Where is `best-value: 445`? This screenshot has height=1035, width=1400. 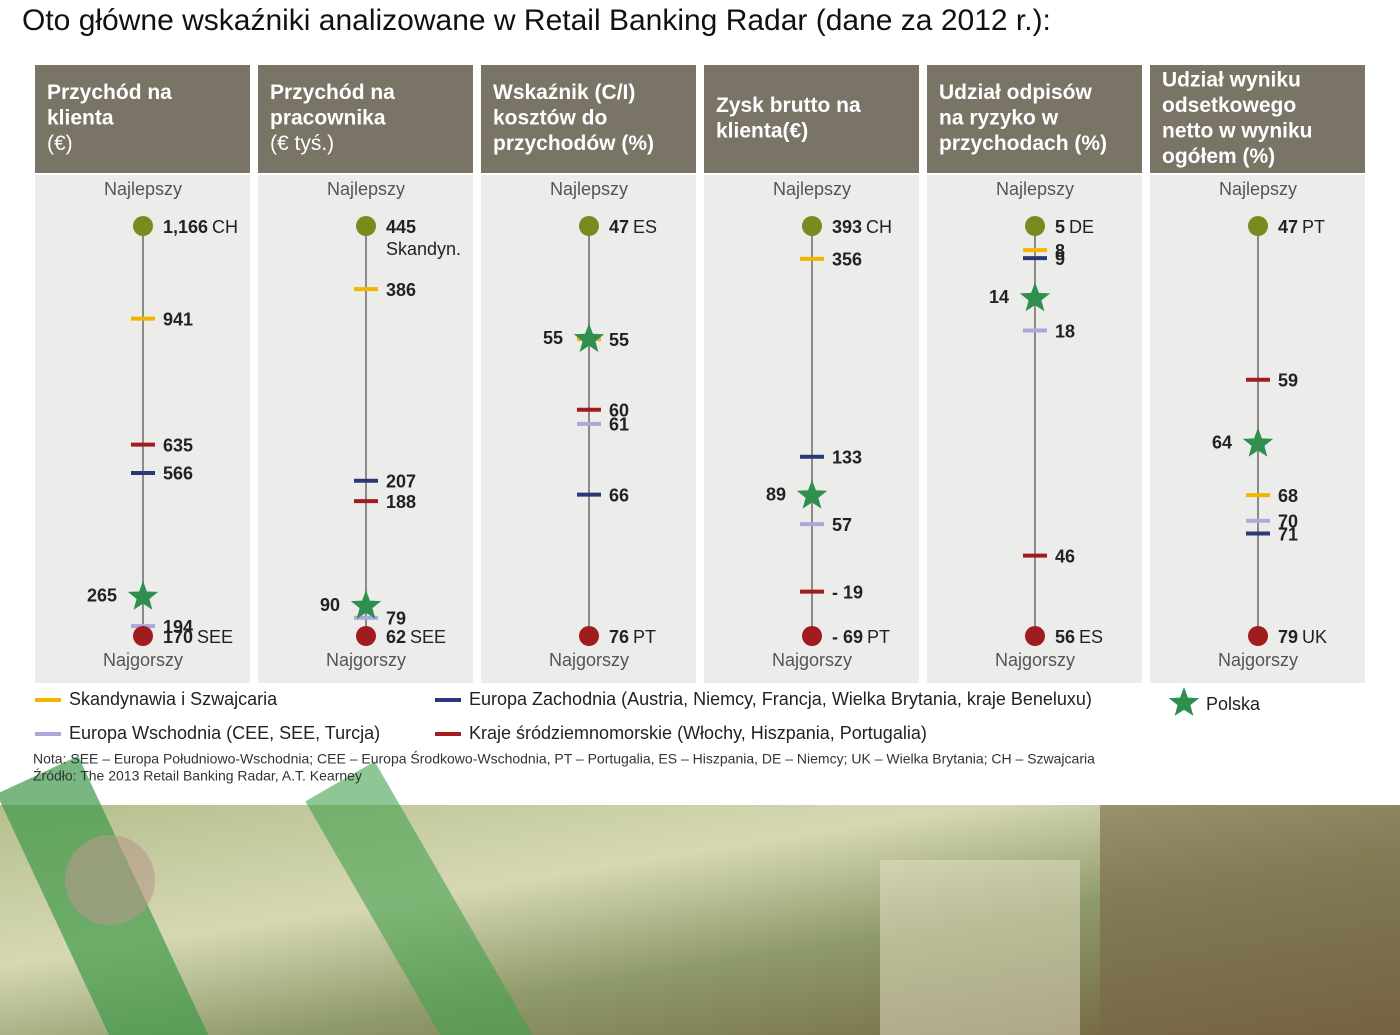 best-value: 445 is located at coordinates (401, 227).